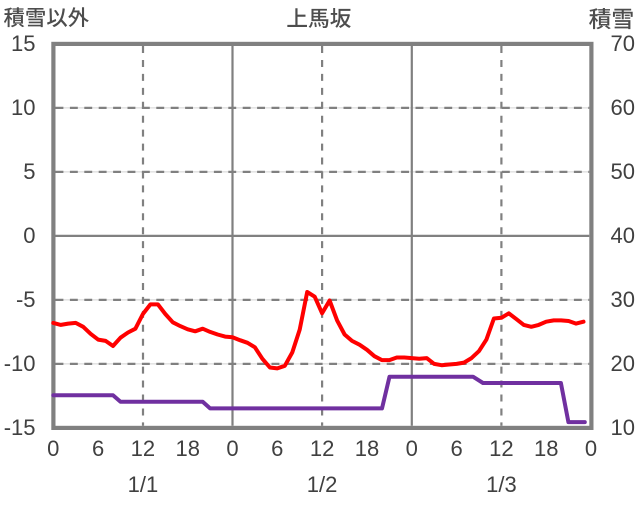  I want to click on svg-text: 50, so click(623, 171).